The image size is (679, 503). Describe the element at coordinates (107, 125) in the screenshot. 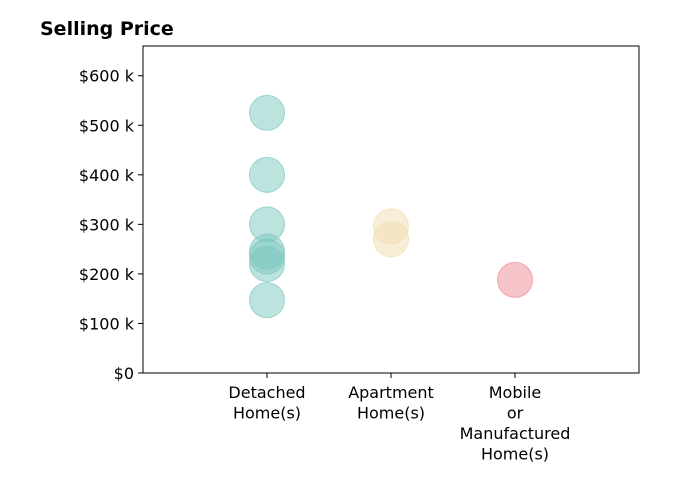

I see `y-tick-label: $500 k` at that location.